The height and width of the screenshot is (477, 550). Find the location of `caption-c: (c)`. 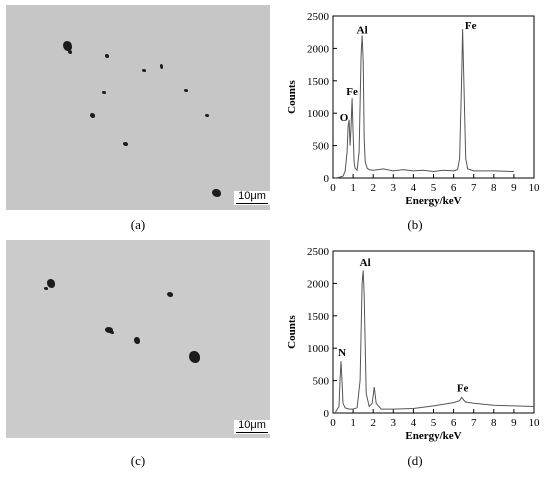

caption-c: (c) is located at coordinates (138, 460).